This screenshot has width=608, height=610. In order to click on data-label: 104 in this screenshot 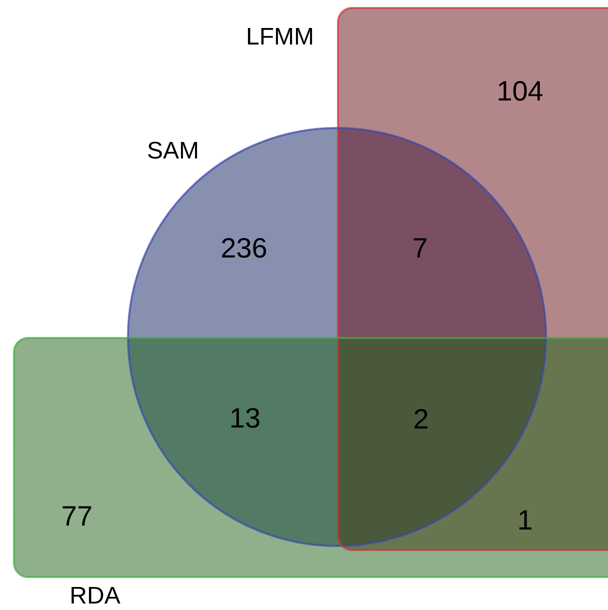, I will do `click(520, 90)`.